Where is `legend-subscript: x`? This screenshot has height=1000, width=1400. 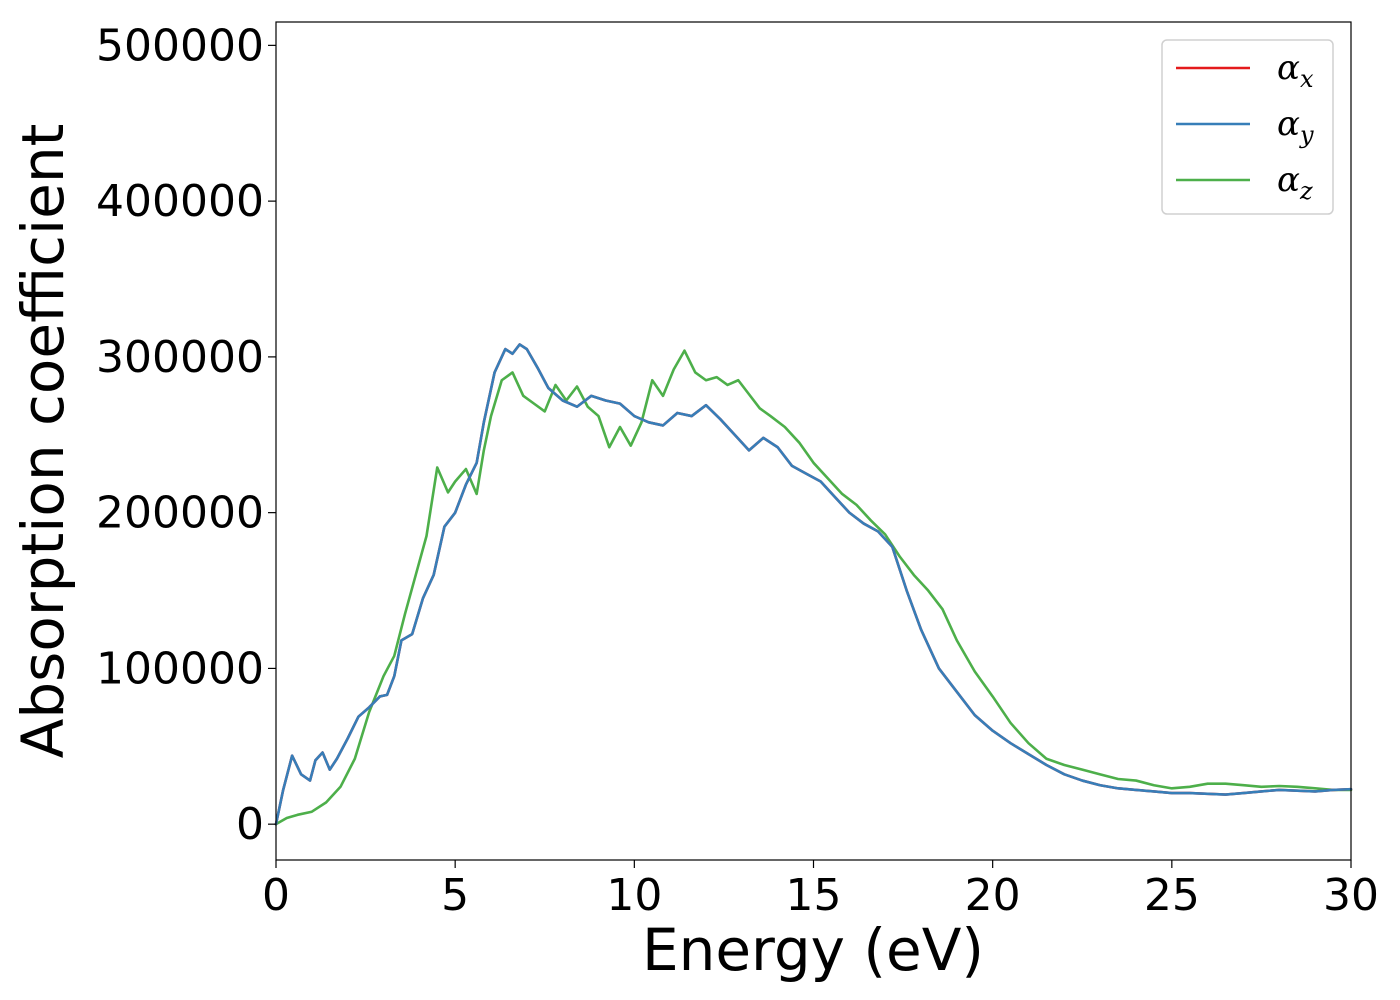 legend-subscript: x is located at coordinates (1307, 79).